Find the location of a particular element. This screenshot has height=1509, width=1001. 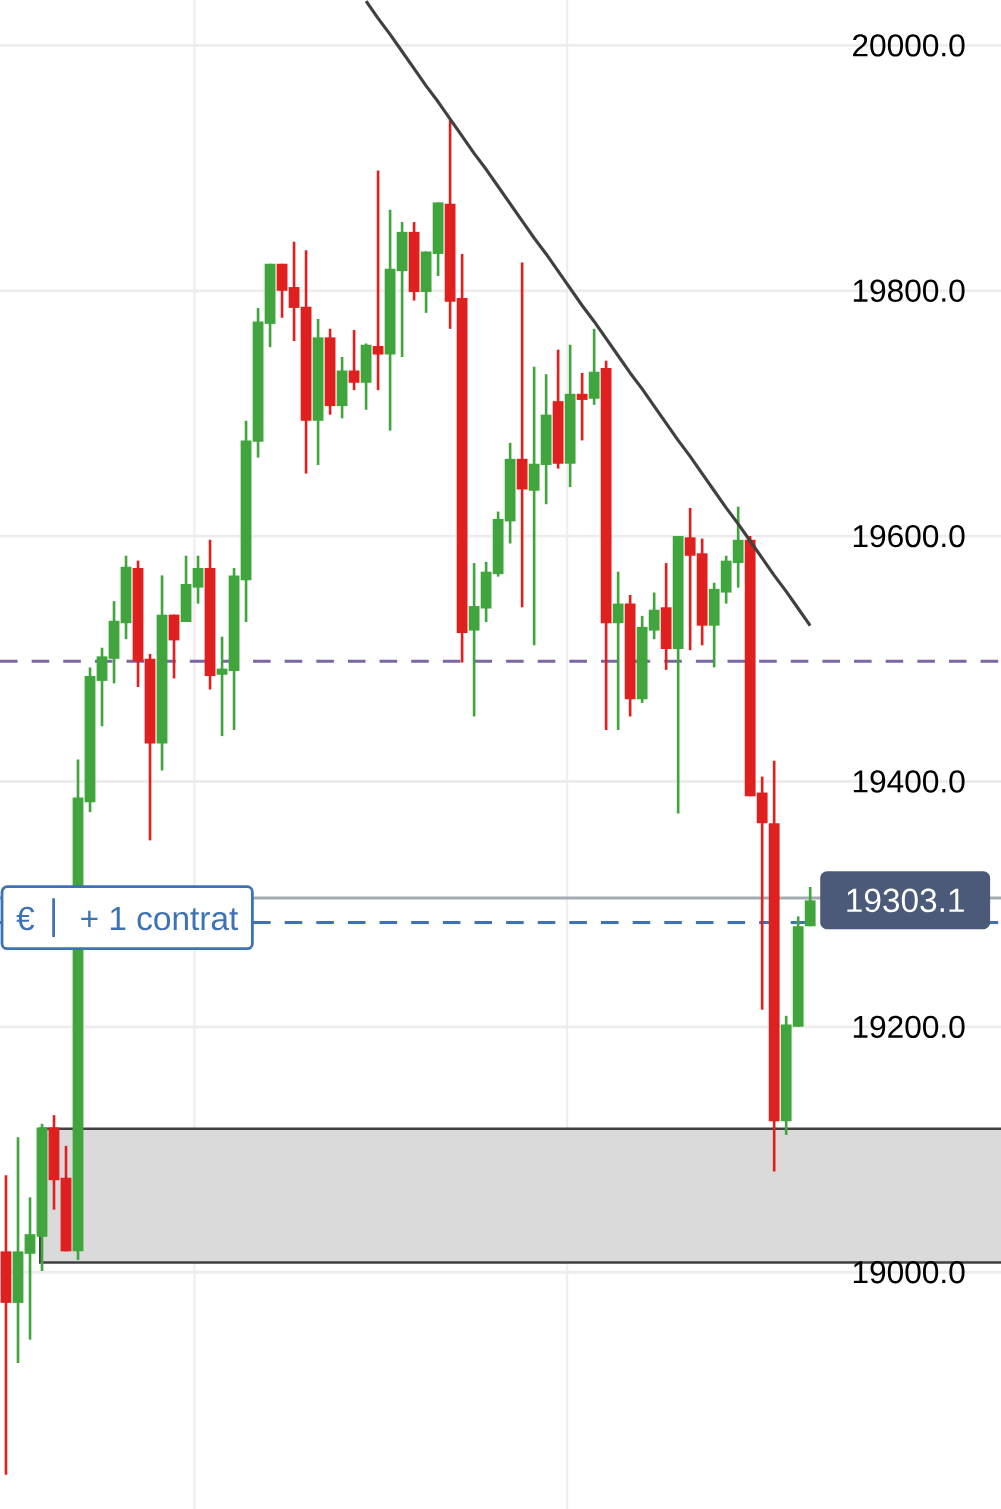

y-tick-label: 19200.0 is located at coordinates (909, 1027).